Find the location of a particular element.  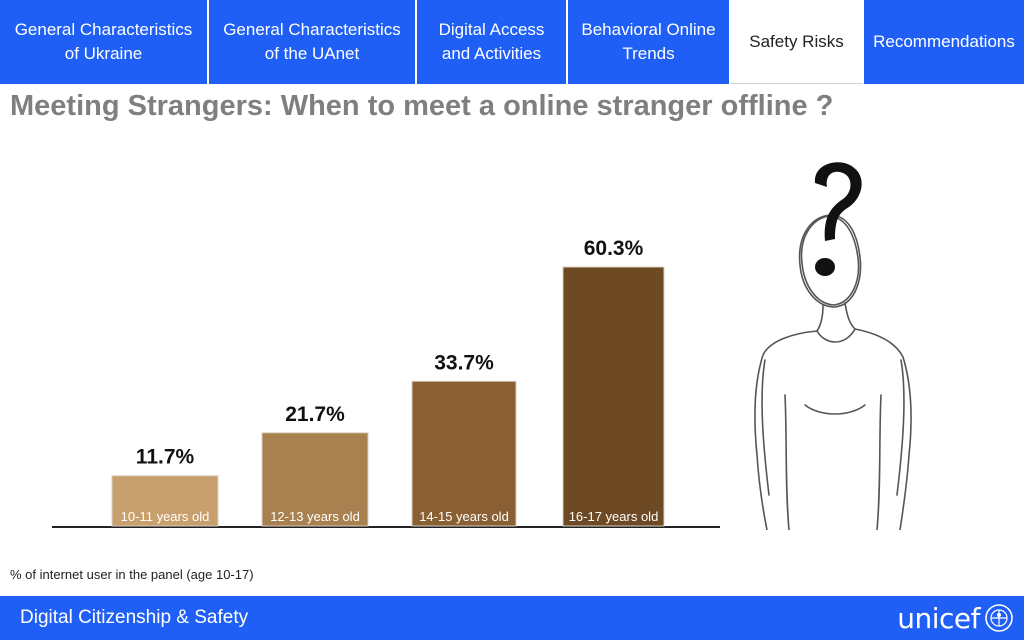

tab-label: General Characteristics of the UAnet is located at coordinates (312, 41).